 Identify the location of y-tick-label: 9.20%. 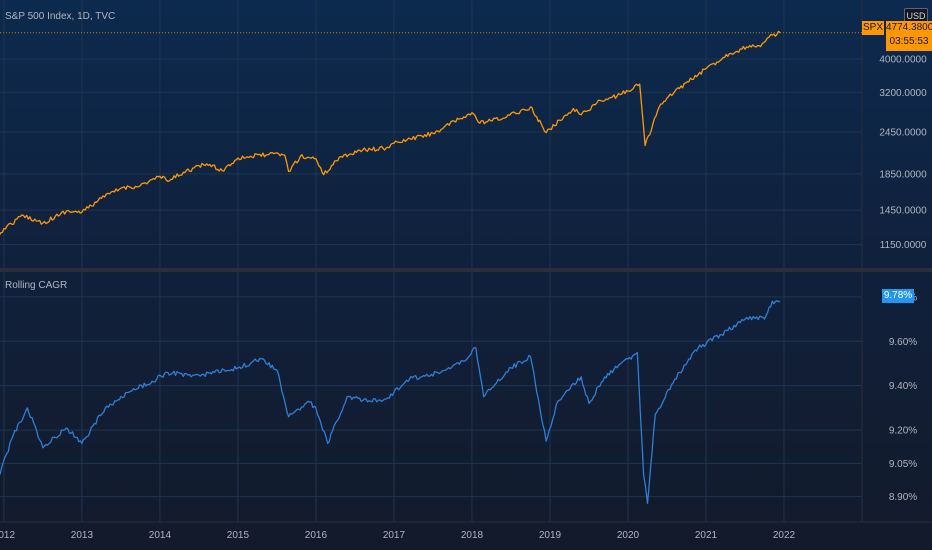
(903, 431).